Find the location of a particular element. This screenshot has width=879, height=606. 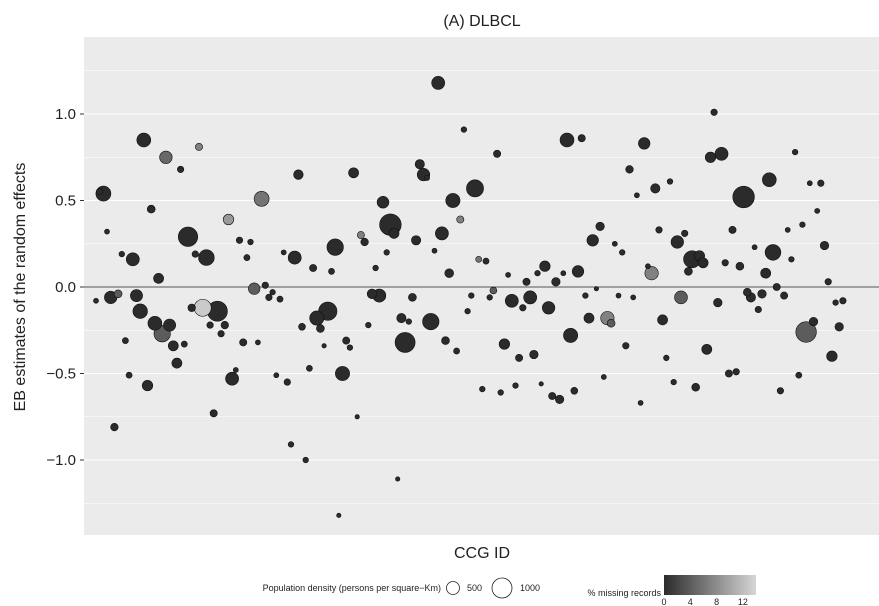

color-legend-tick-label: 0 is located at coordinates (663, 601).